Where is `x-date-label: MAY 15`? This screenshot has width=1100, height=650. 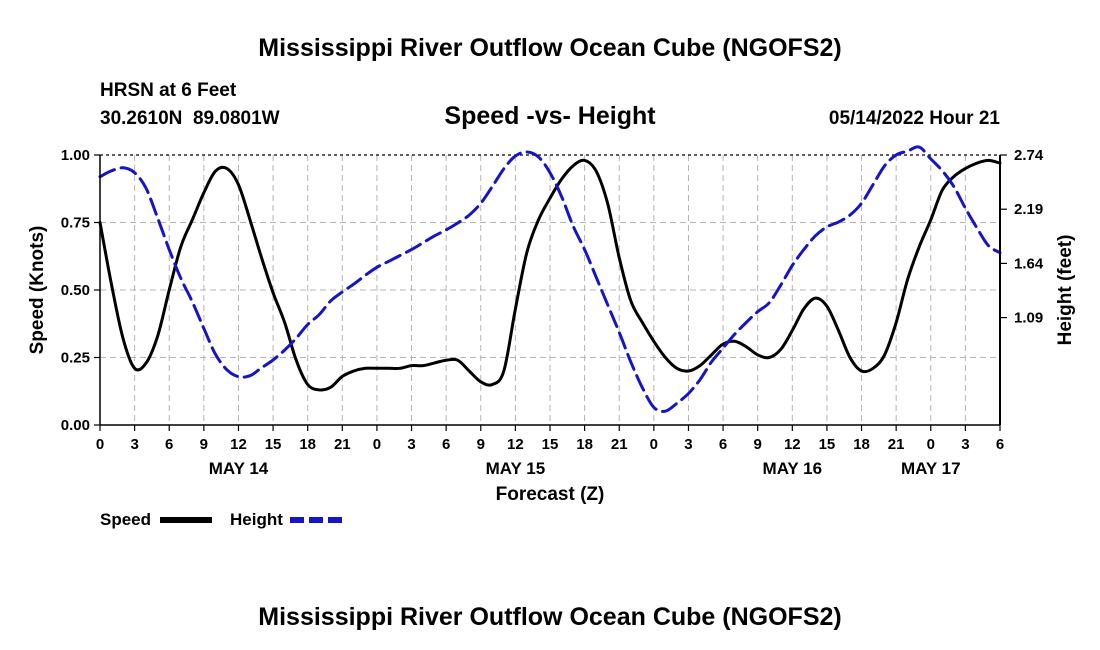
x-date-label: MAY 15 is located at coordinates (516, 468).